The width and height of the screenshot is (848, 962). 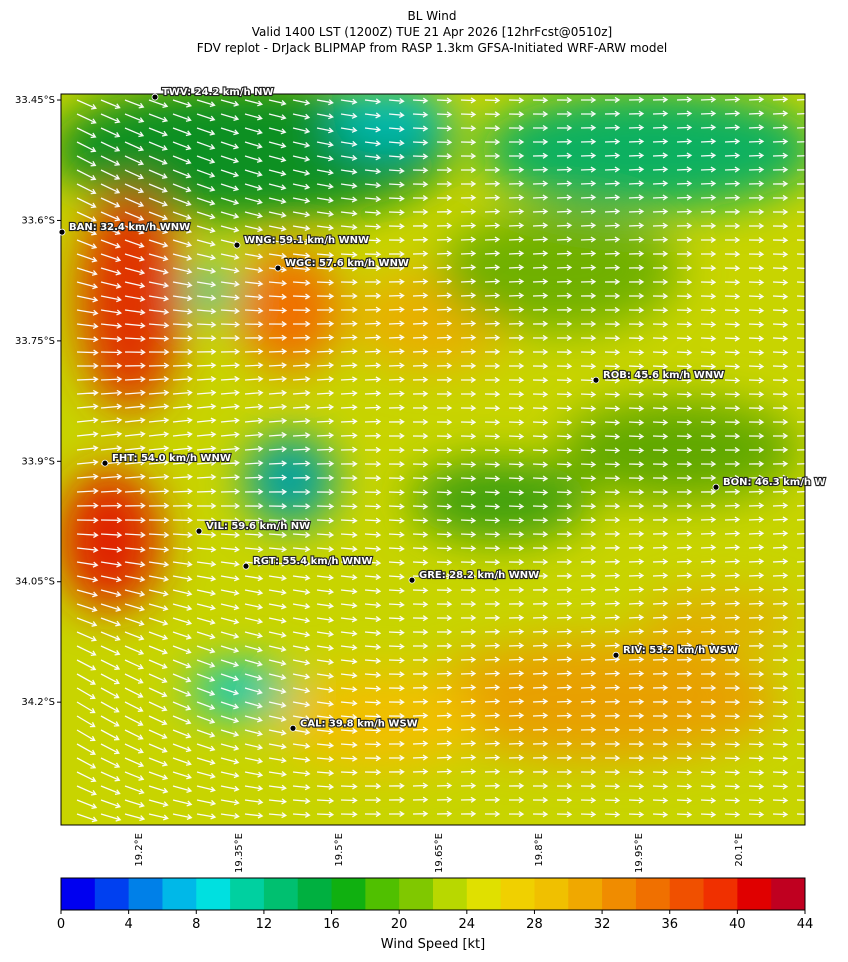 I want to click on y-tick-label: 33.6°S, so click(x=38, y=220).